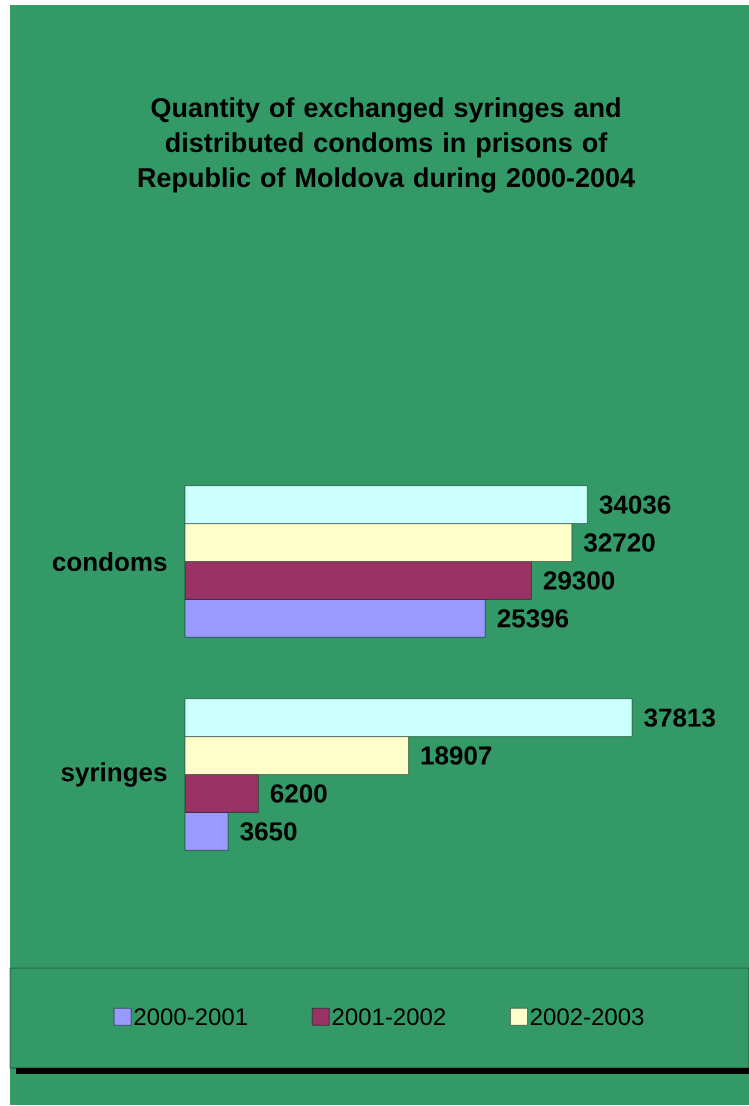 The width and height of the screenshot is (749, 1106). Describe the element at coordinates (386, 145) in the screenshot. I see `chart-title: Quantity of exchanged syringes and distributed condoms in prisons of Republic of Moldova during 2000-2004` at that location.